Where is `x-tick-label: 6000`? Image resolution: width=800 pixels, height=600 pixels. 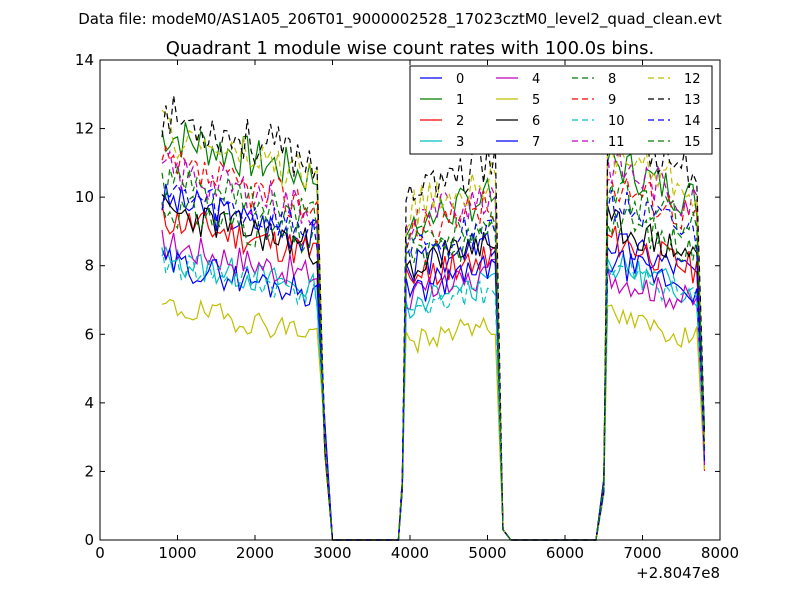 x-tick-label: 6000 is located at coordinates (565, 553).